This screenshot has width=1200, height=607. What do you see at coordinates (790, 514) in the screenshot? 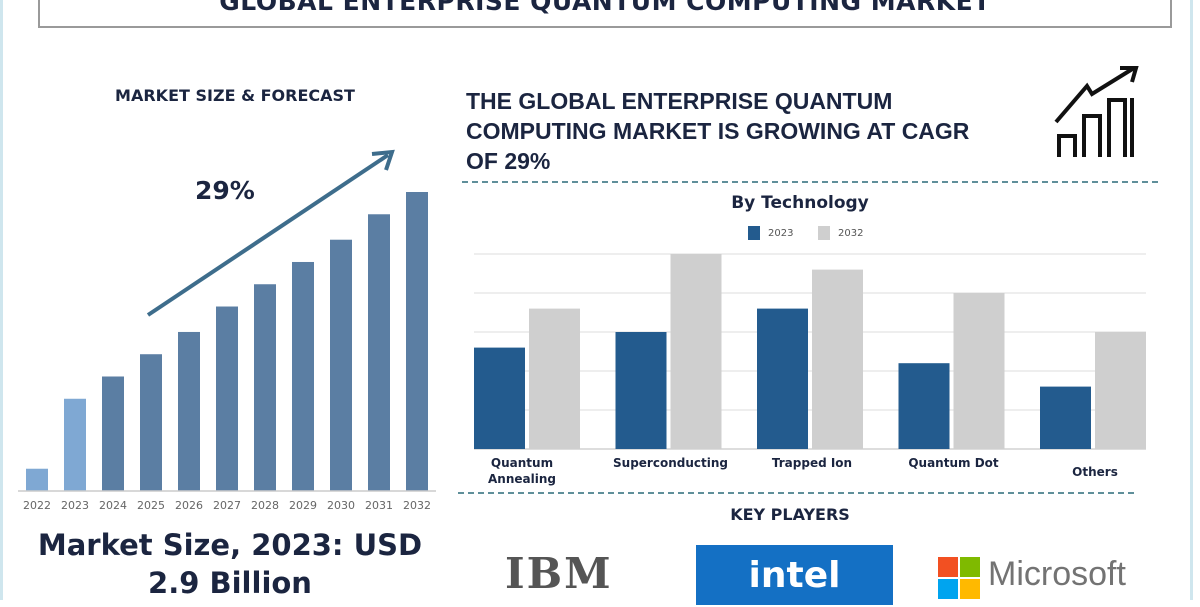
I see `key-players-heading: KEY PLAYERS` at bounding box center [790, 514].